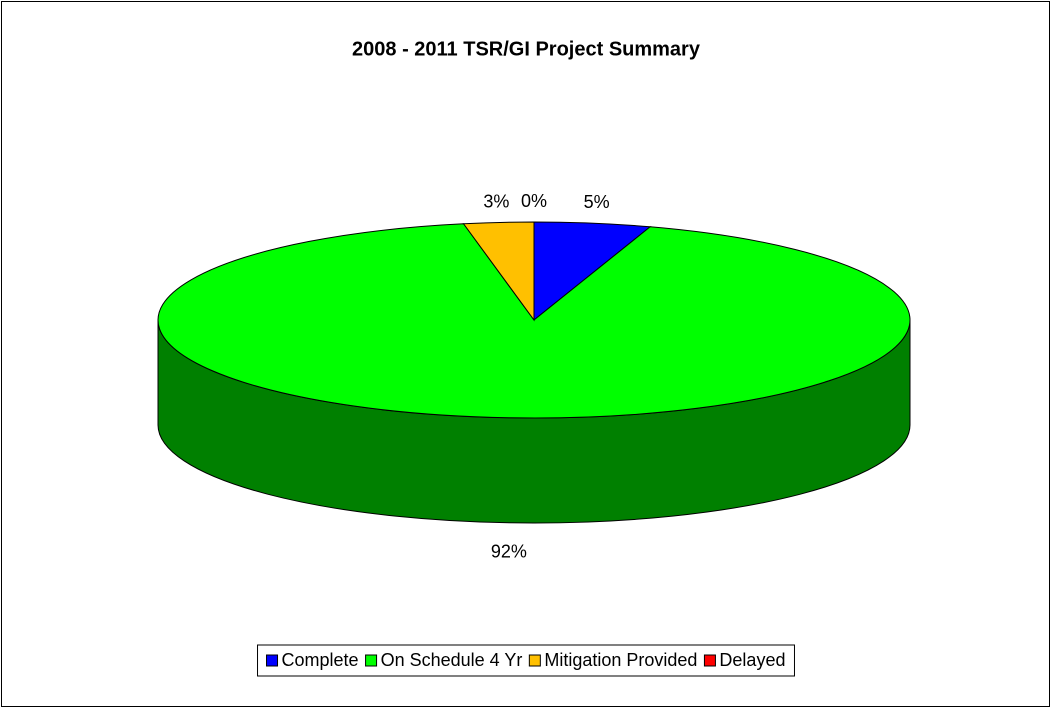 The width and height of the screenshot is (1052, 709). What do you see at coordinates (597, 202) in the screenshot?
I see `data-label: 5%` at bounding box center [597, 202].